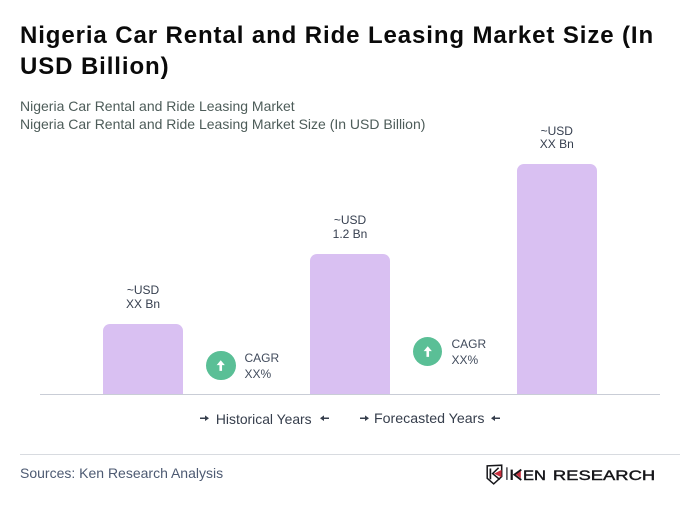 The width and height of the screenshot is (700, 520). Describe the element at coordinates (534, 475) in the screenshot. I see `svg-text: EN` at that location.